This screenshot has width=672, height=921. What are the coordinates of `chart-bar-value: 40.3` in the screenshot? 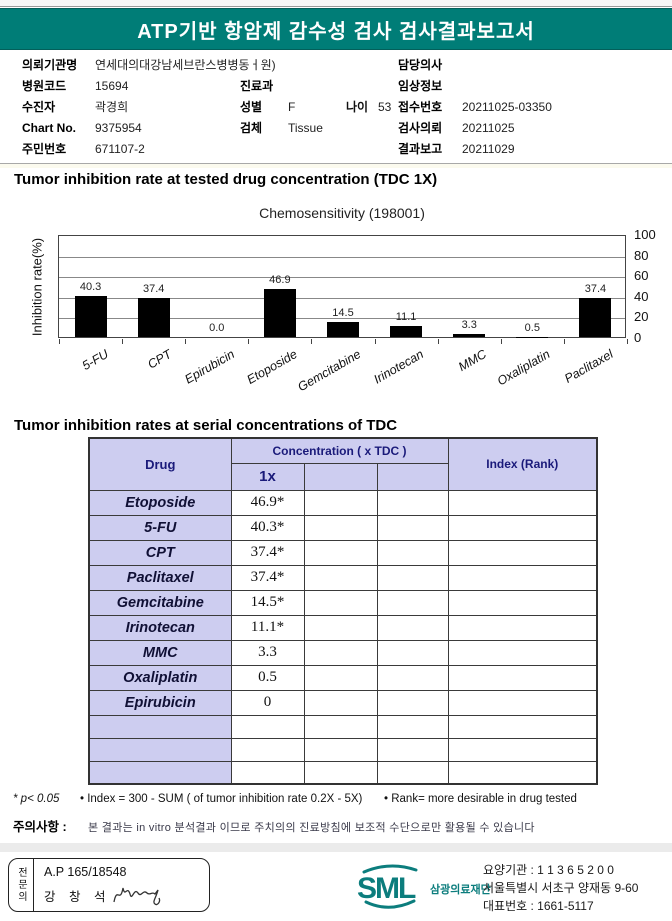 It's located at (90, 286).